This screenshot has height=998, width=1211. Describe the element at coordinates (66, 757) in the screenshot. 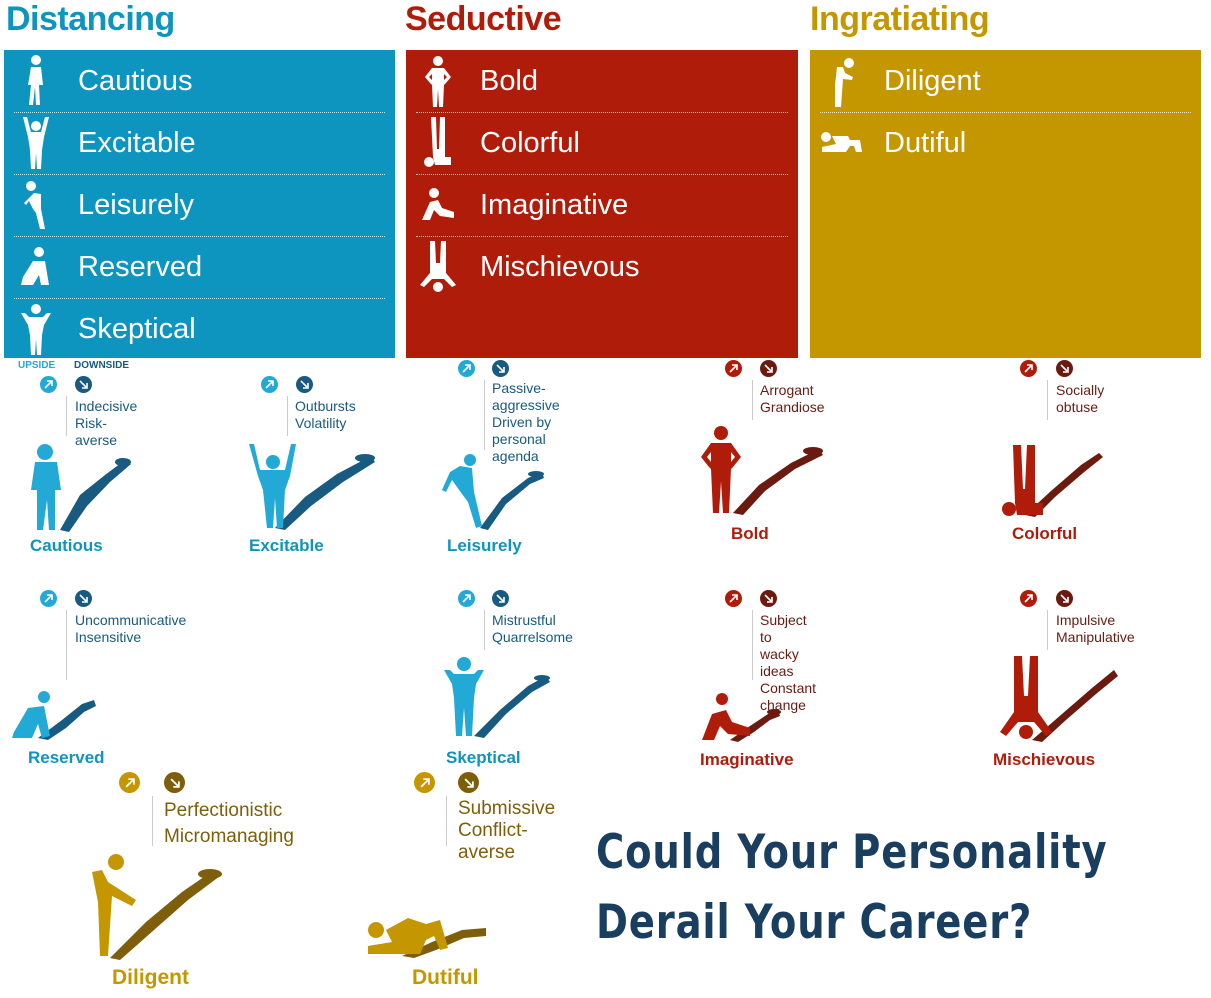

I see `trait-name: Reserved` at that location.